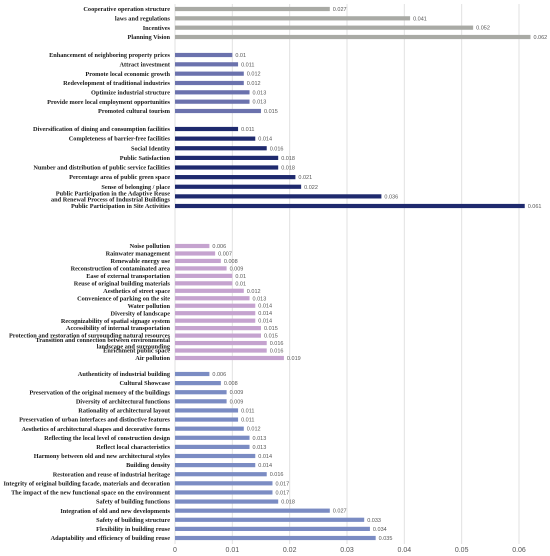 Image resolution: width=550 pixels, height=556 pixels. What do you see at coordinates (134, 346) in the screenshot?
I see `category-label: landscape and surrounding` at bounding box center [134, 346].